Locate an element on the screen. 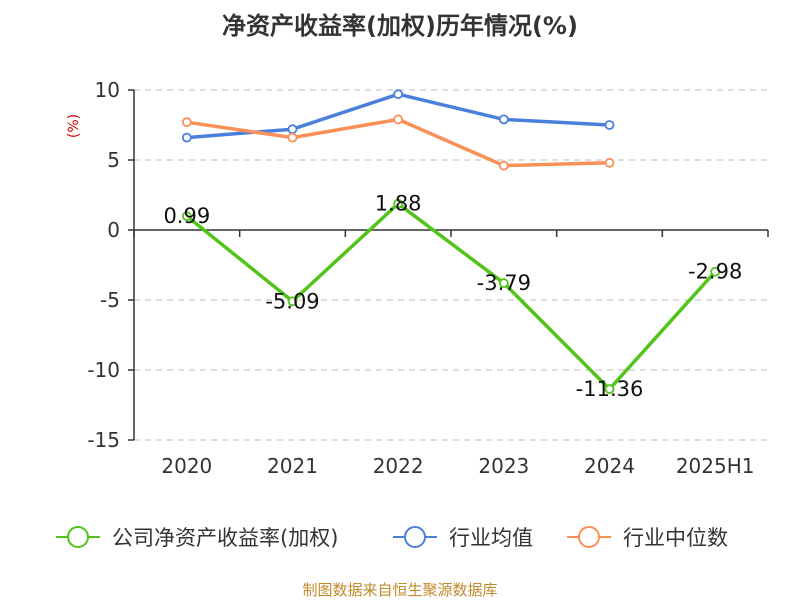 Image resolution: width=800 pixels, height=600 pixels. y-tick-label: 0 is located at coordinates (113, 230).